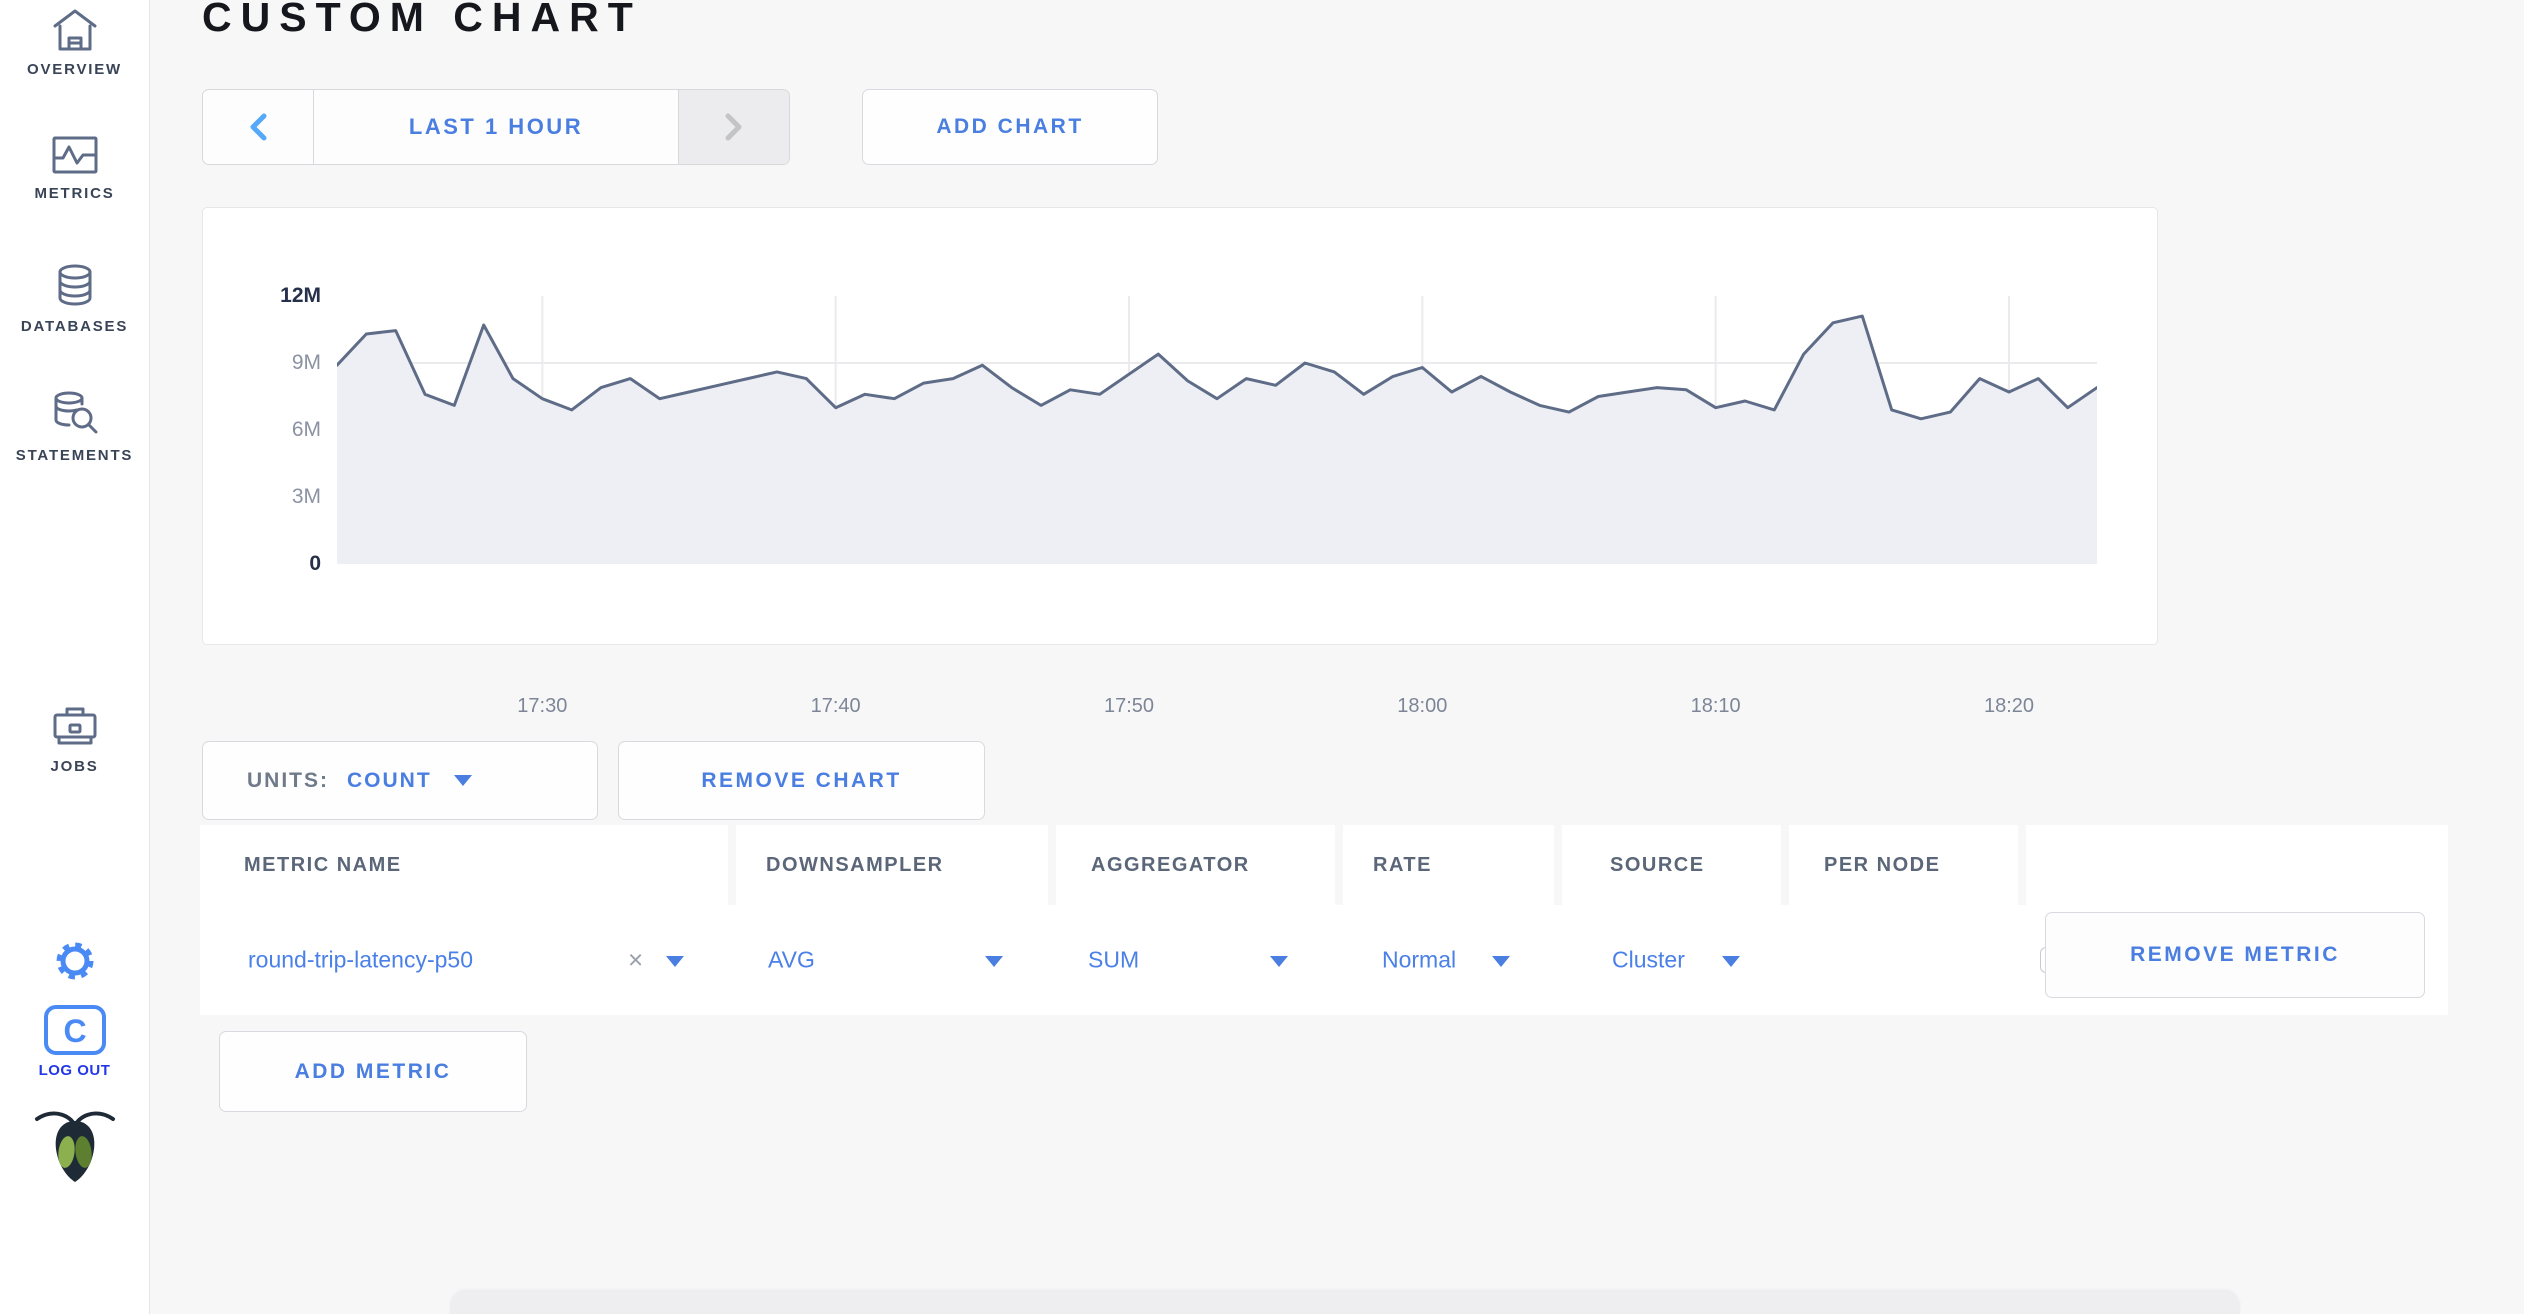 This screenshot has width=2524, height=1314. Describe the element at coordinates (306, 496) in the screenshot. I see `y-axis-tick-label: 3M` at that location.